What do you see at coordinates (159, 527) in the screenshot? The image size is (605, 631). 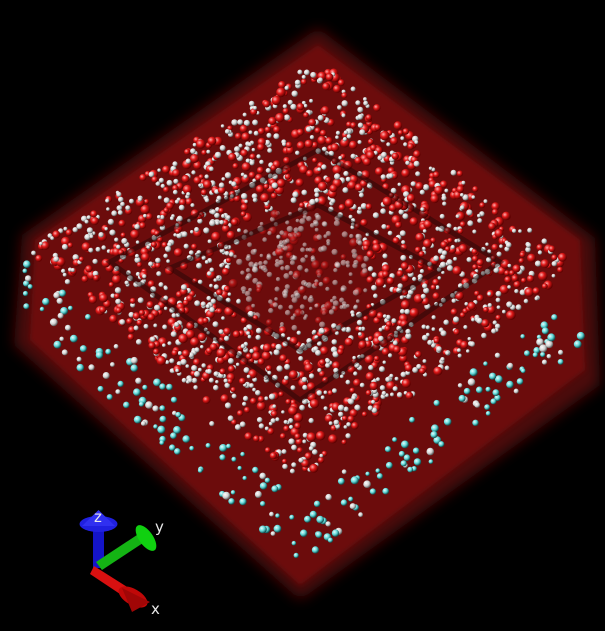 I see `y-axis-label: y` at bounding box center [159, 527].